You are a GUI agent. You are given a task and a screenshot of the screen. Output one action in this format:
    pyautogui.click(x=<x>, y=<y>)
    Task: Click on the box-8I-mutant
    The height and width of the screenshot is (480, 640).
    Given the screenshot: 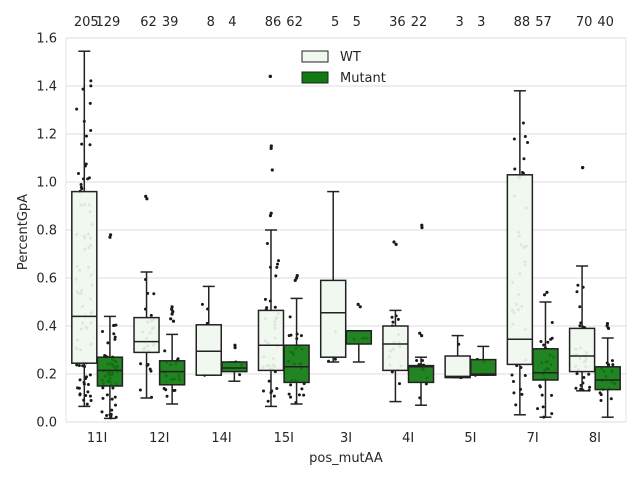 What is the action you would take?
    pyautogui.click(x=607, y=377)
    